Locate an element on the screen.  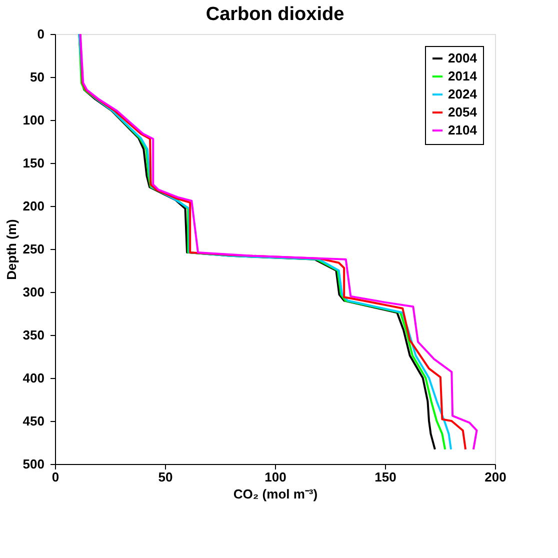
y-tick-label: 0 is located at coordinates (40, 34).